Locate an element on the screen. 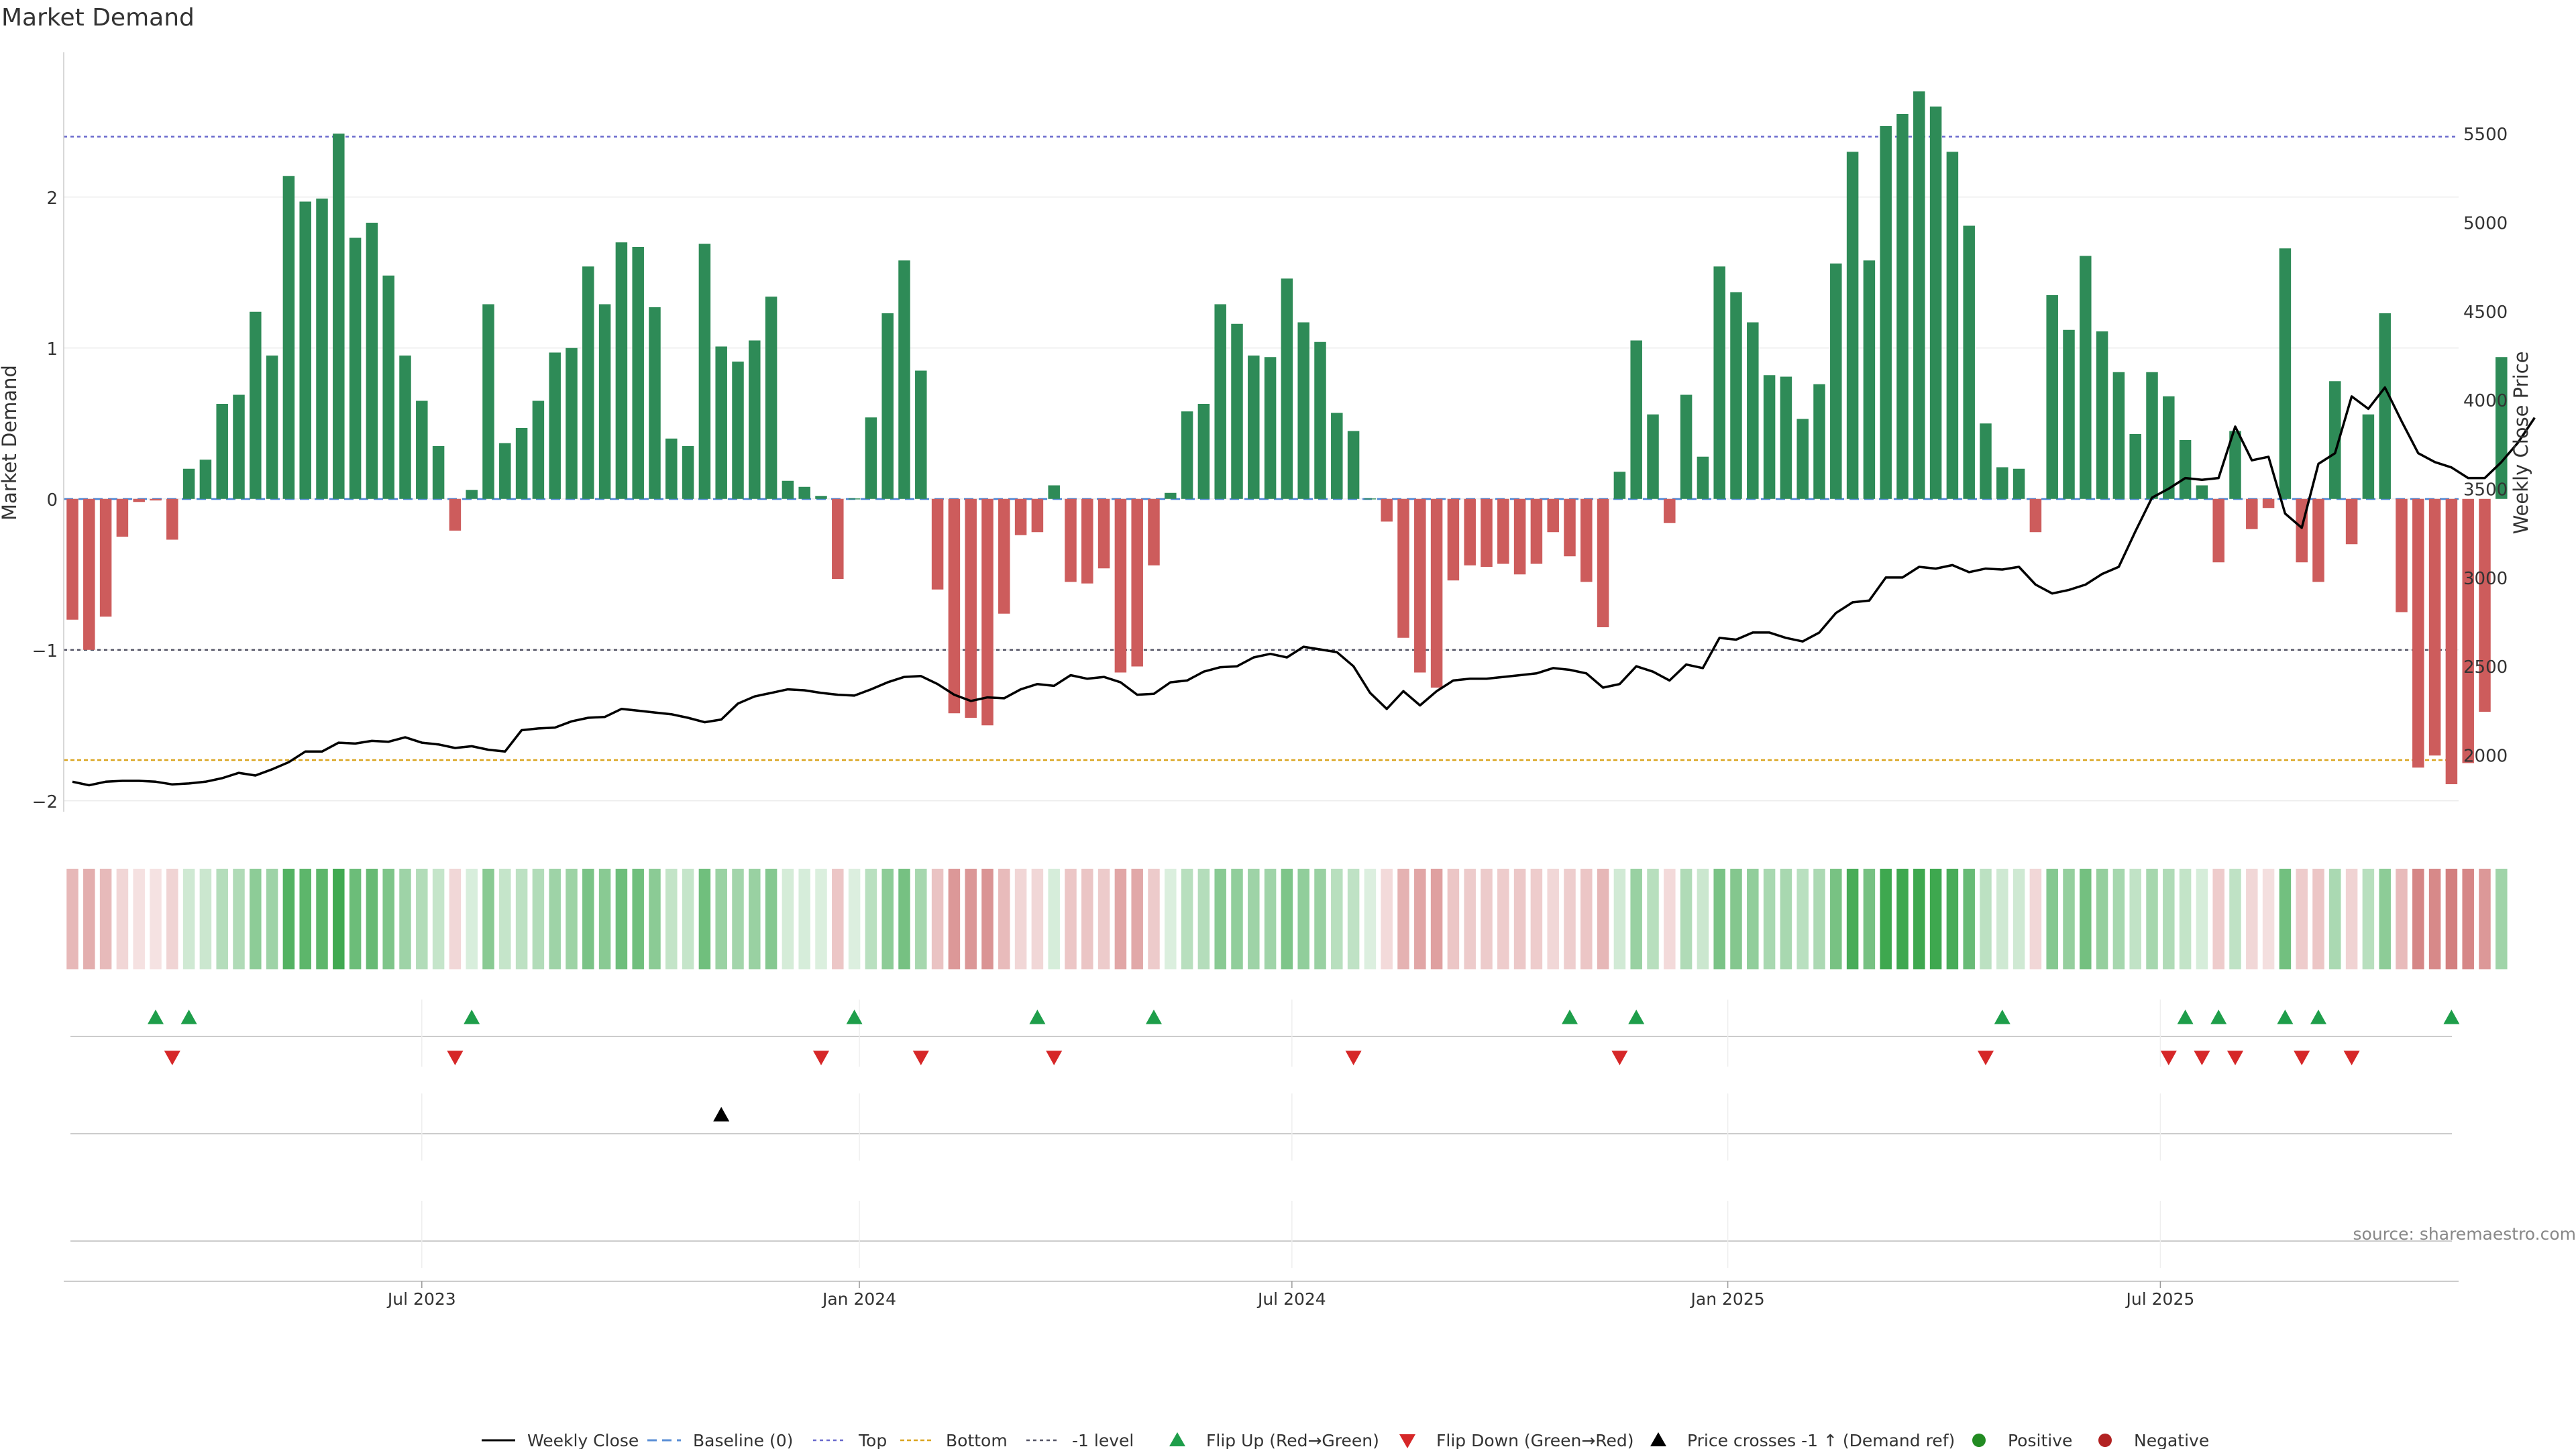 Image resolution: width=2576 pixels, height=1449 pixels. y-left-axis-label: Market Demand is located at coordinates (10, 443).